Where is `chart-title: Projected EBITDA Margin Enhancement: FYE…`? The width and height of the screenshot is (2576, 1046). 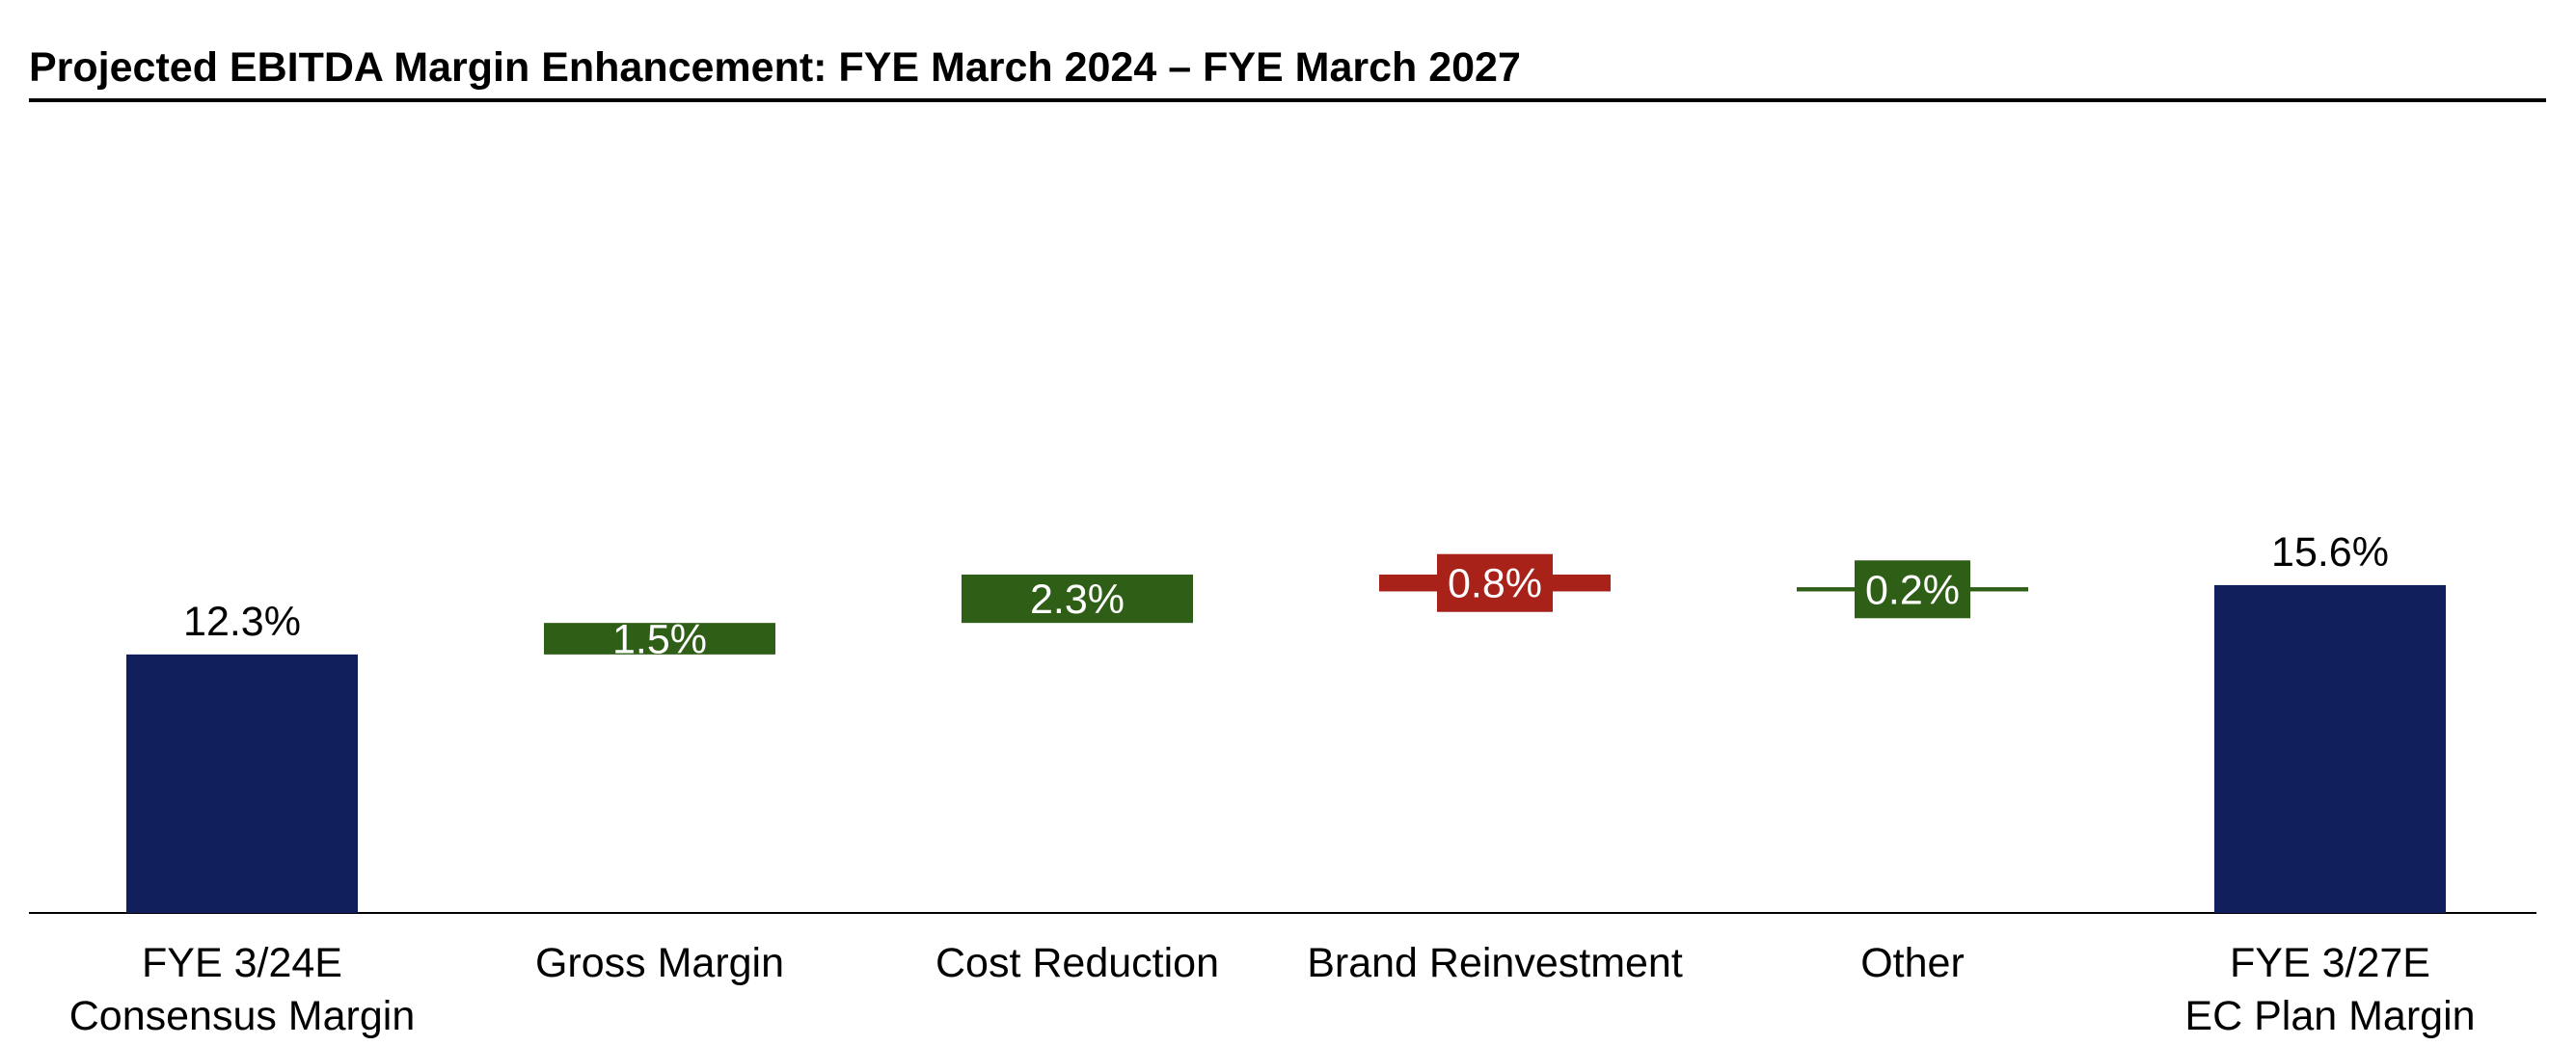
chart-title: Projected EBITDA Margin Enhancement: FYE… is located at coordinates (775, 67).